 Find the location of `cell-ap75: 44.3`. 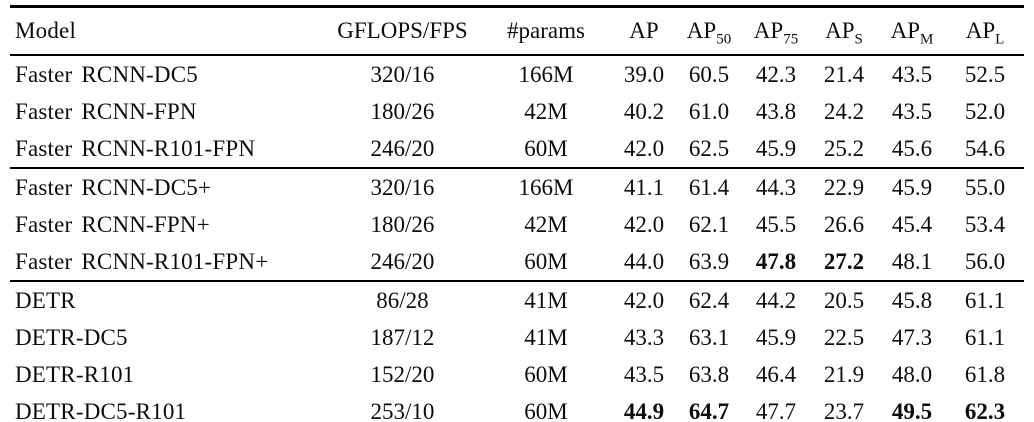

cell-ap75: 44.3 is located at coordinates (776, 187).